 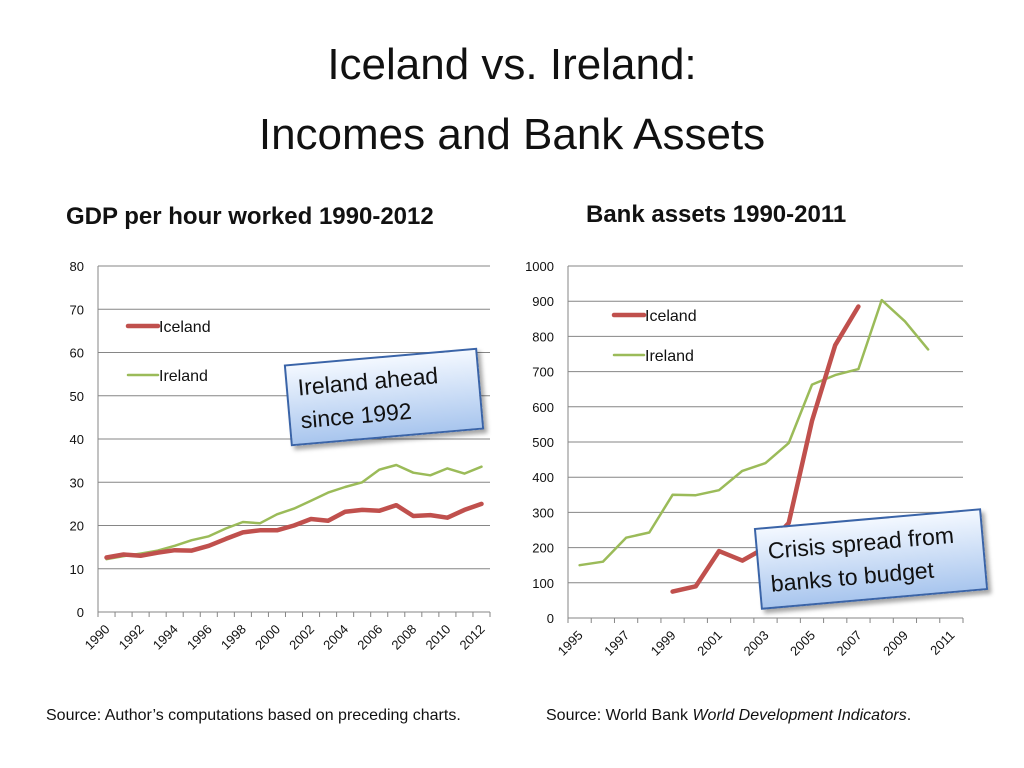 I want to click on assets-y-tick-label: 800, so click(x=543, y=336).